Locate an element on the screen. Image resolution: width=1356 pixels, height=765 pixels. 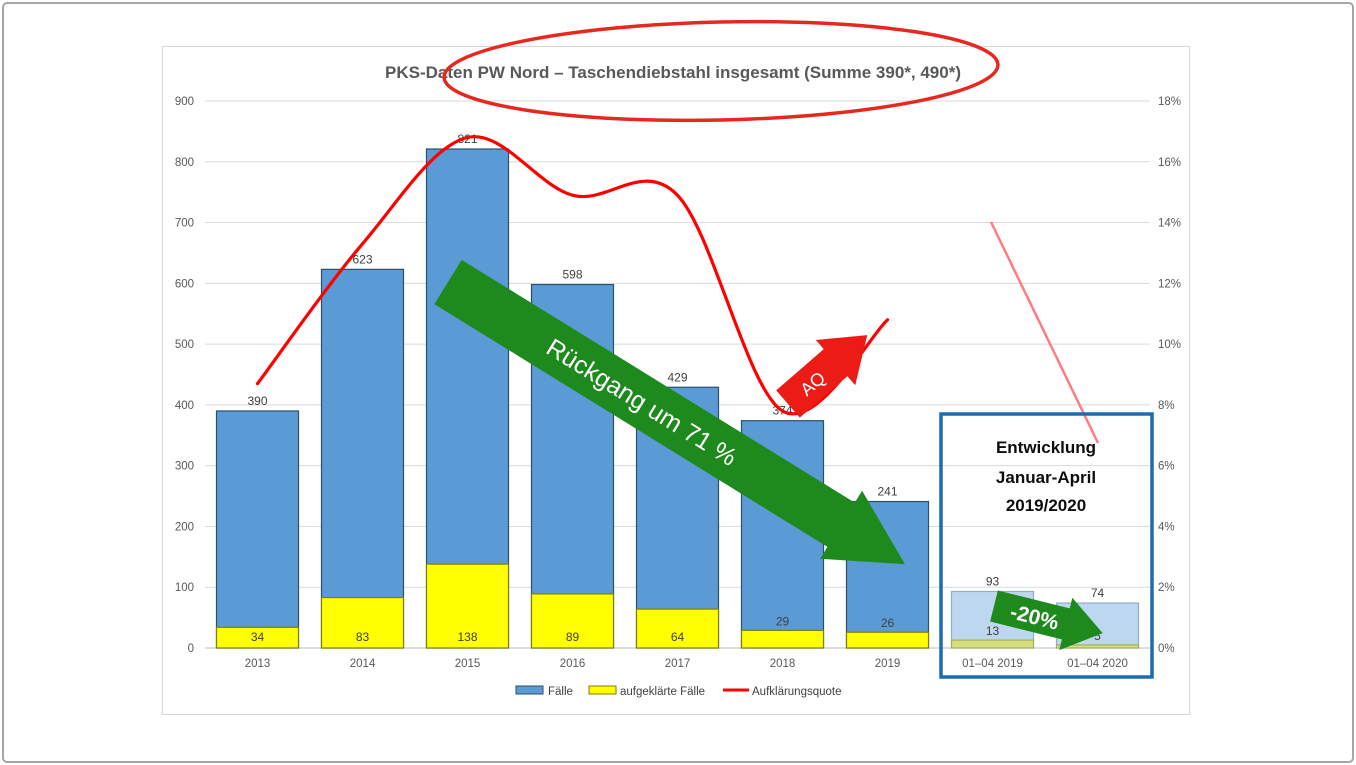
decline-arrow-shape is located at coordinates (669, 412).